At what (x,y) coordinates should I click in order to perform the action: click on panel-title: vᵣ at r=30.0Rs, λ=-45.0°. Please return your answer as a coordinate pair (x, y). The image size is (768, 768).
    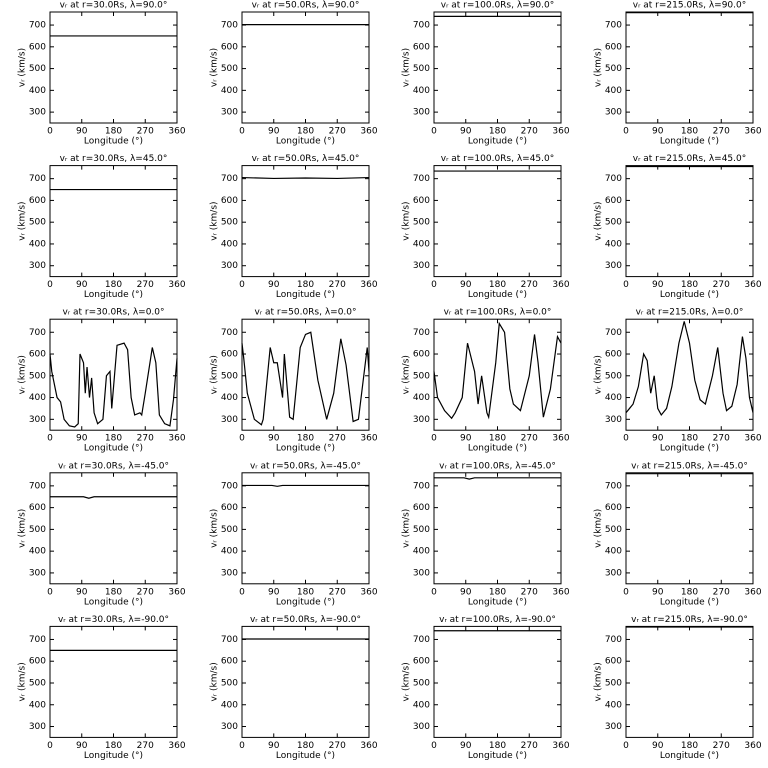
    Looking at the image, I should click on (113, 466).